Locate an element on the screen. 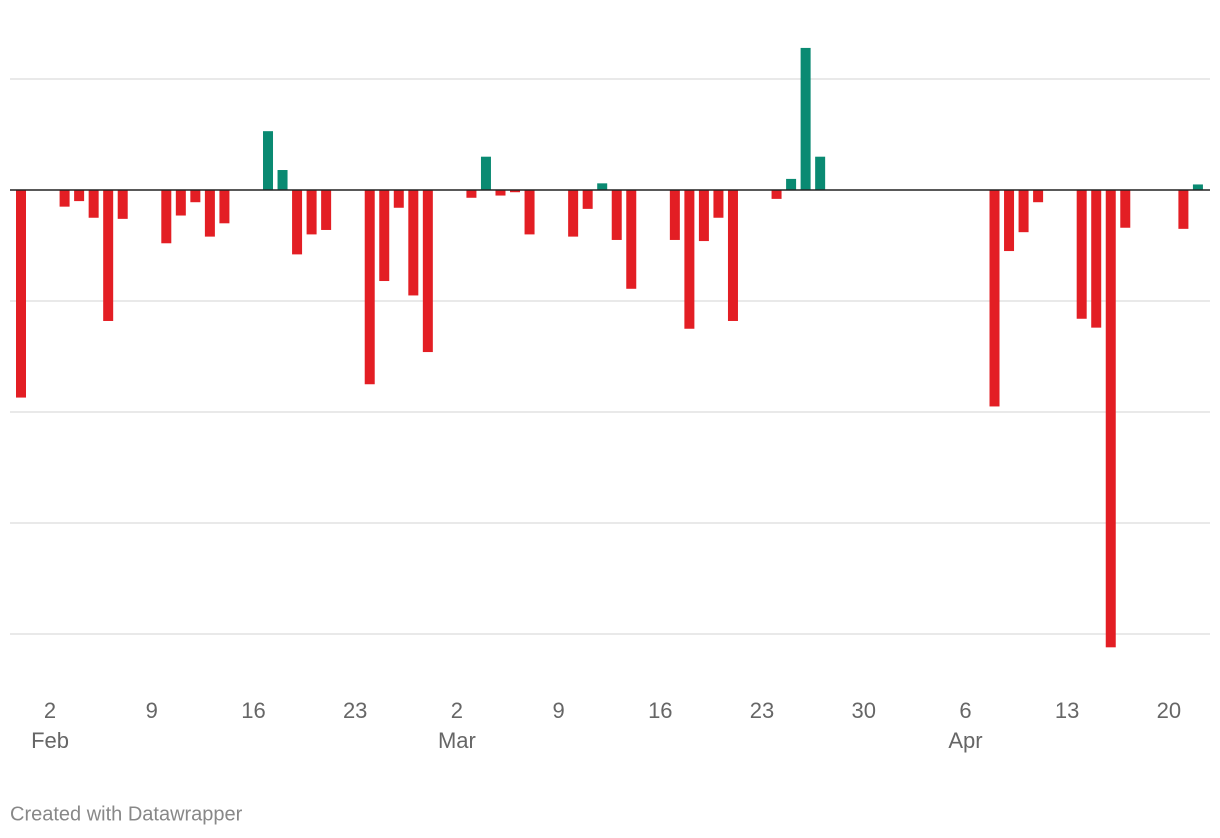 This screenshot has height=838, width=1220. x-tick-label: 6 is located at coordinates (965, 710).